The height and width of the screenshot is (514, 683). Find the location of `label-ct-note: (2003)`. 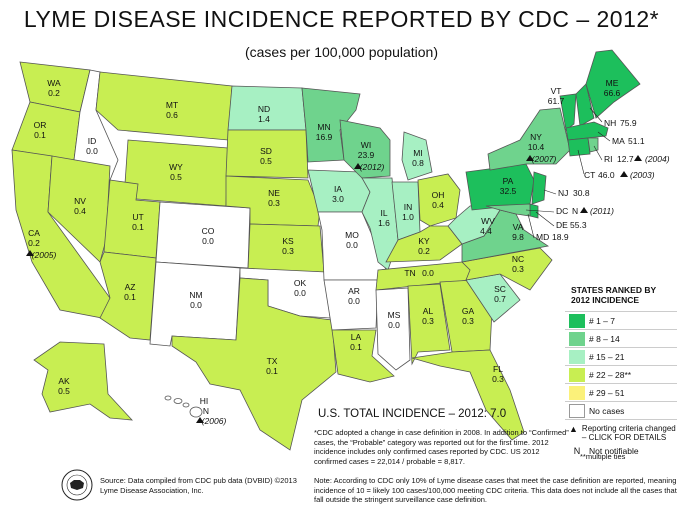

label-ct-note: (2003) is located at coordinates (642, 175).